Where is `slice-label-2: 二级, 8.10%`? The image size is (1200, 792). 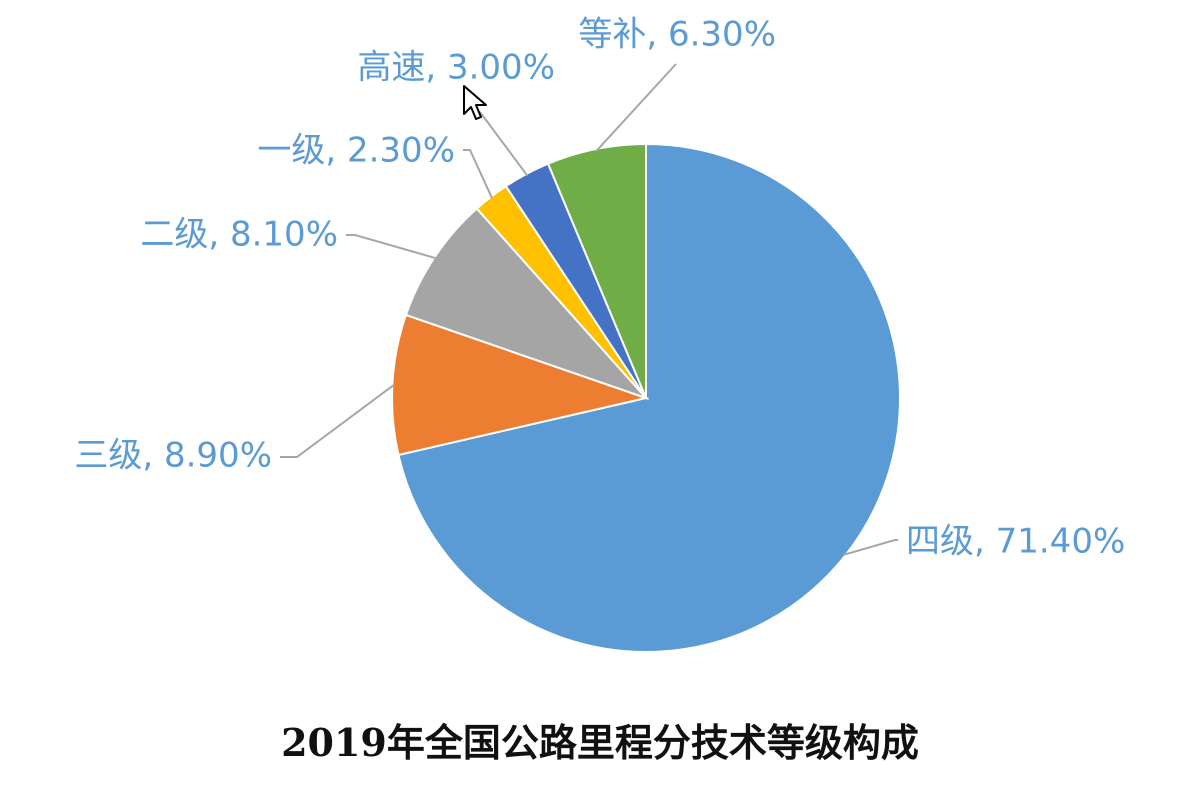 slice-label-2: 二级, 8.10% is located at coordinates (239, 235).